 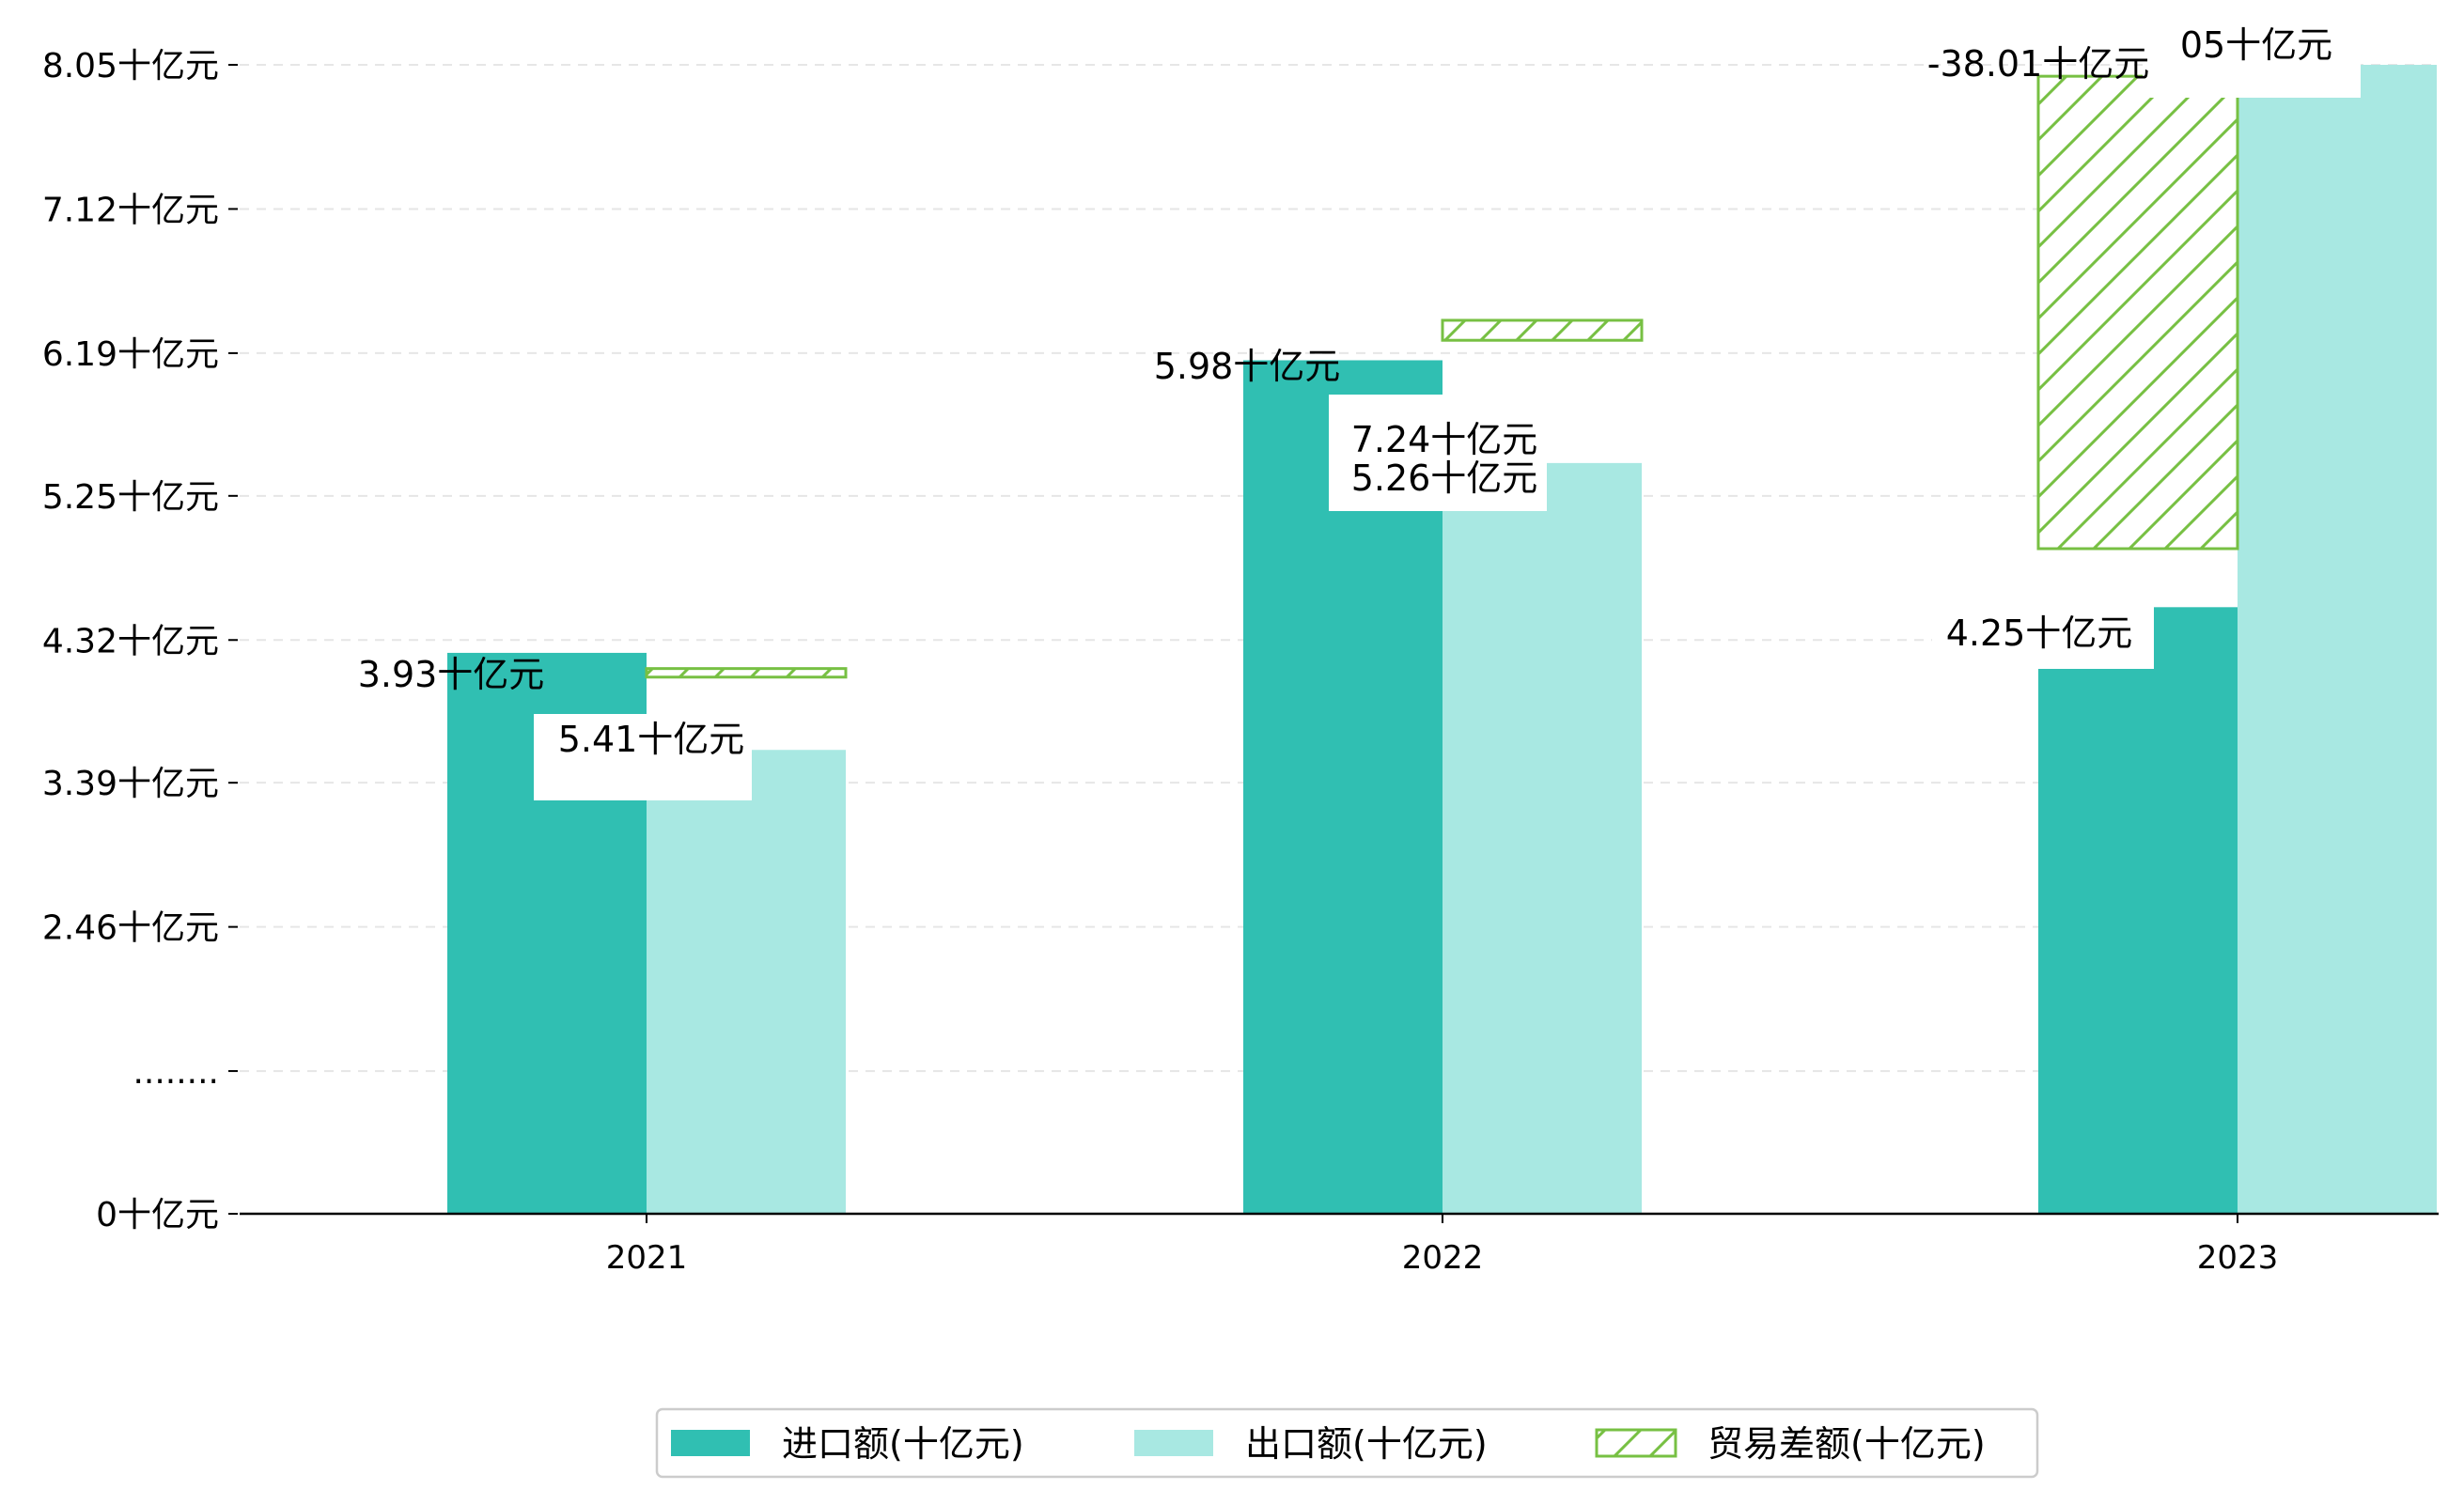 I want to click on y-tick-label: 4.32十亿元, so click(x=130, y=641).